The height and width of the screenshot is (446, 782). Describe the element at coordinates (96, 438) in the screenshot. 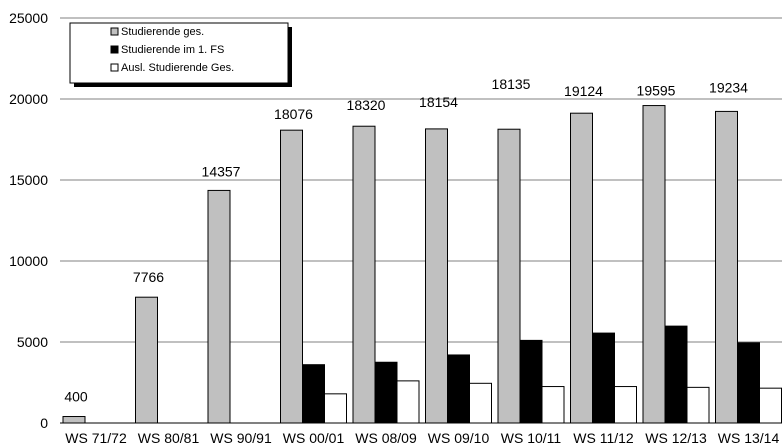

I see `x-tick-label: WS 71/72` at that location.